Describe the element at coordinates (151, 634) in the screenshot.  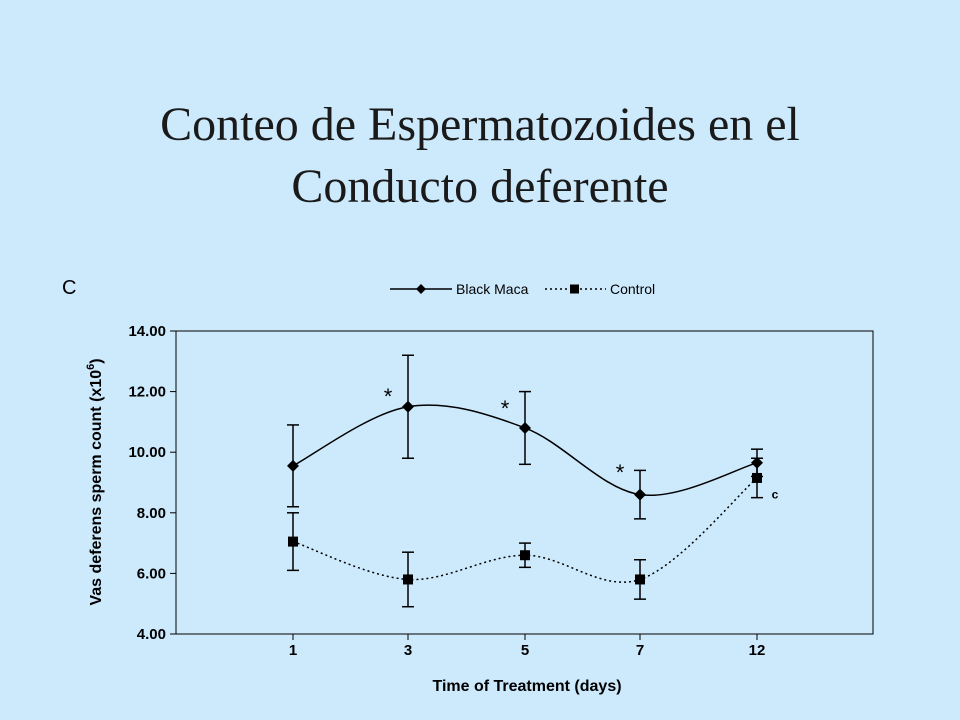
I see `y-tick-label: 4.00` at that location.